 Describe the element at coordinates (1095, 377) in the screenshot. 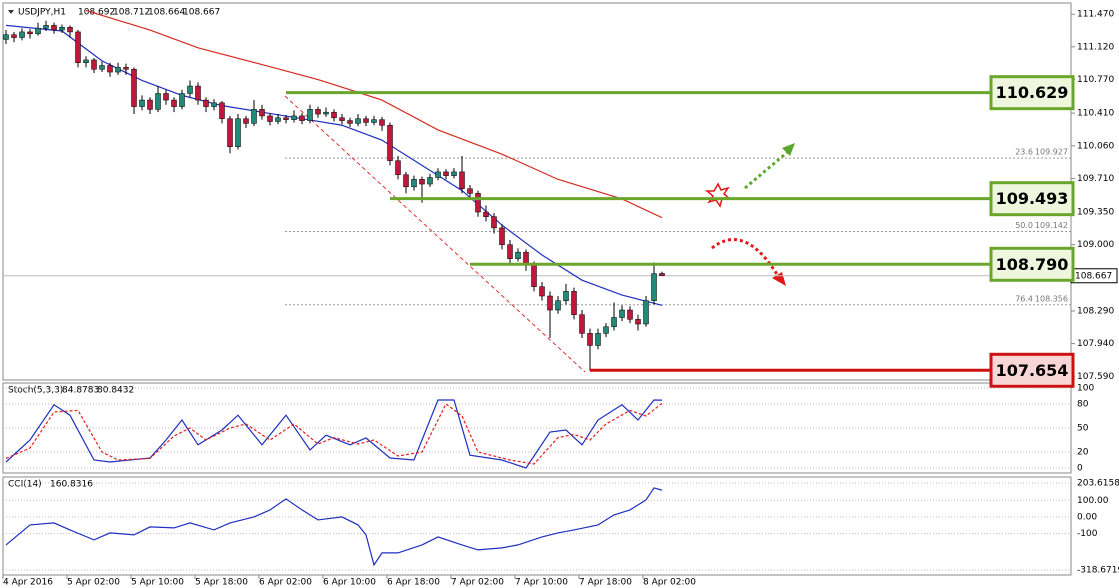

I see `y-tick-label: 107.590` at that location.